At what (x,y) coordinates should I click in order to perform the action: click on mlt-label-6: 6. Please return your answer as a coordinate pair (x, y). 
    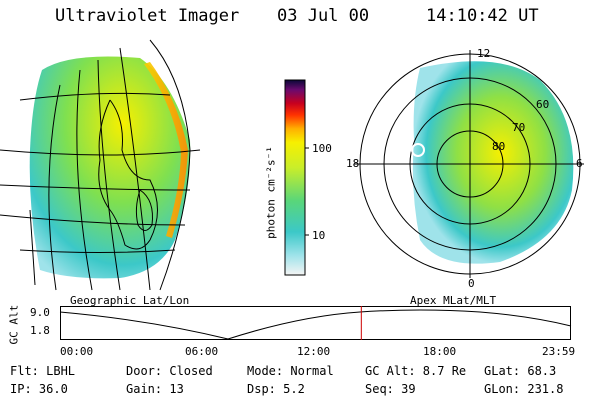
    Looking at the image, I should click on (579, 163).